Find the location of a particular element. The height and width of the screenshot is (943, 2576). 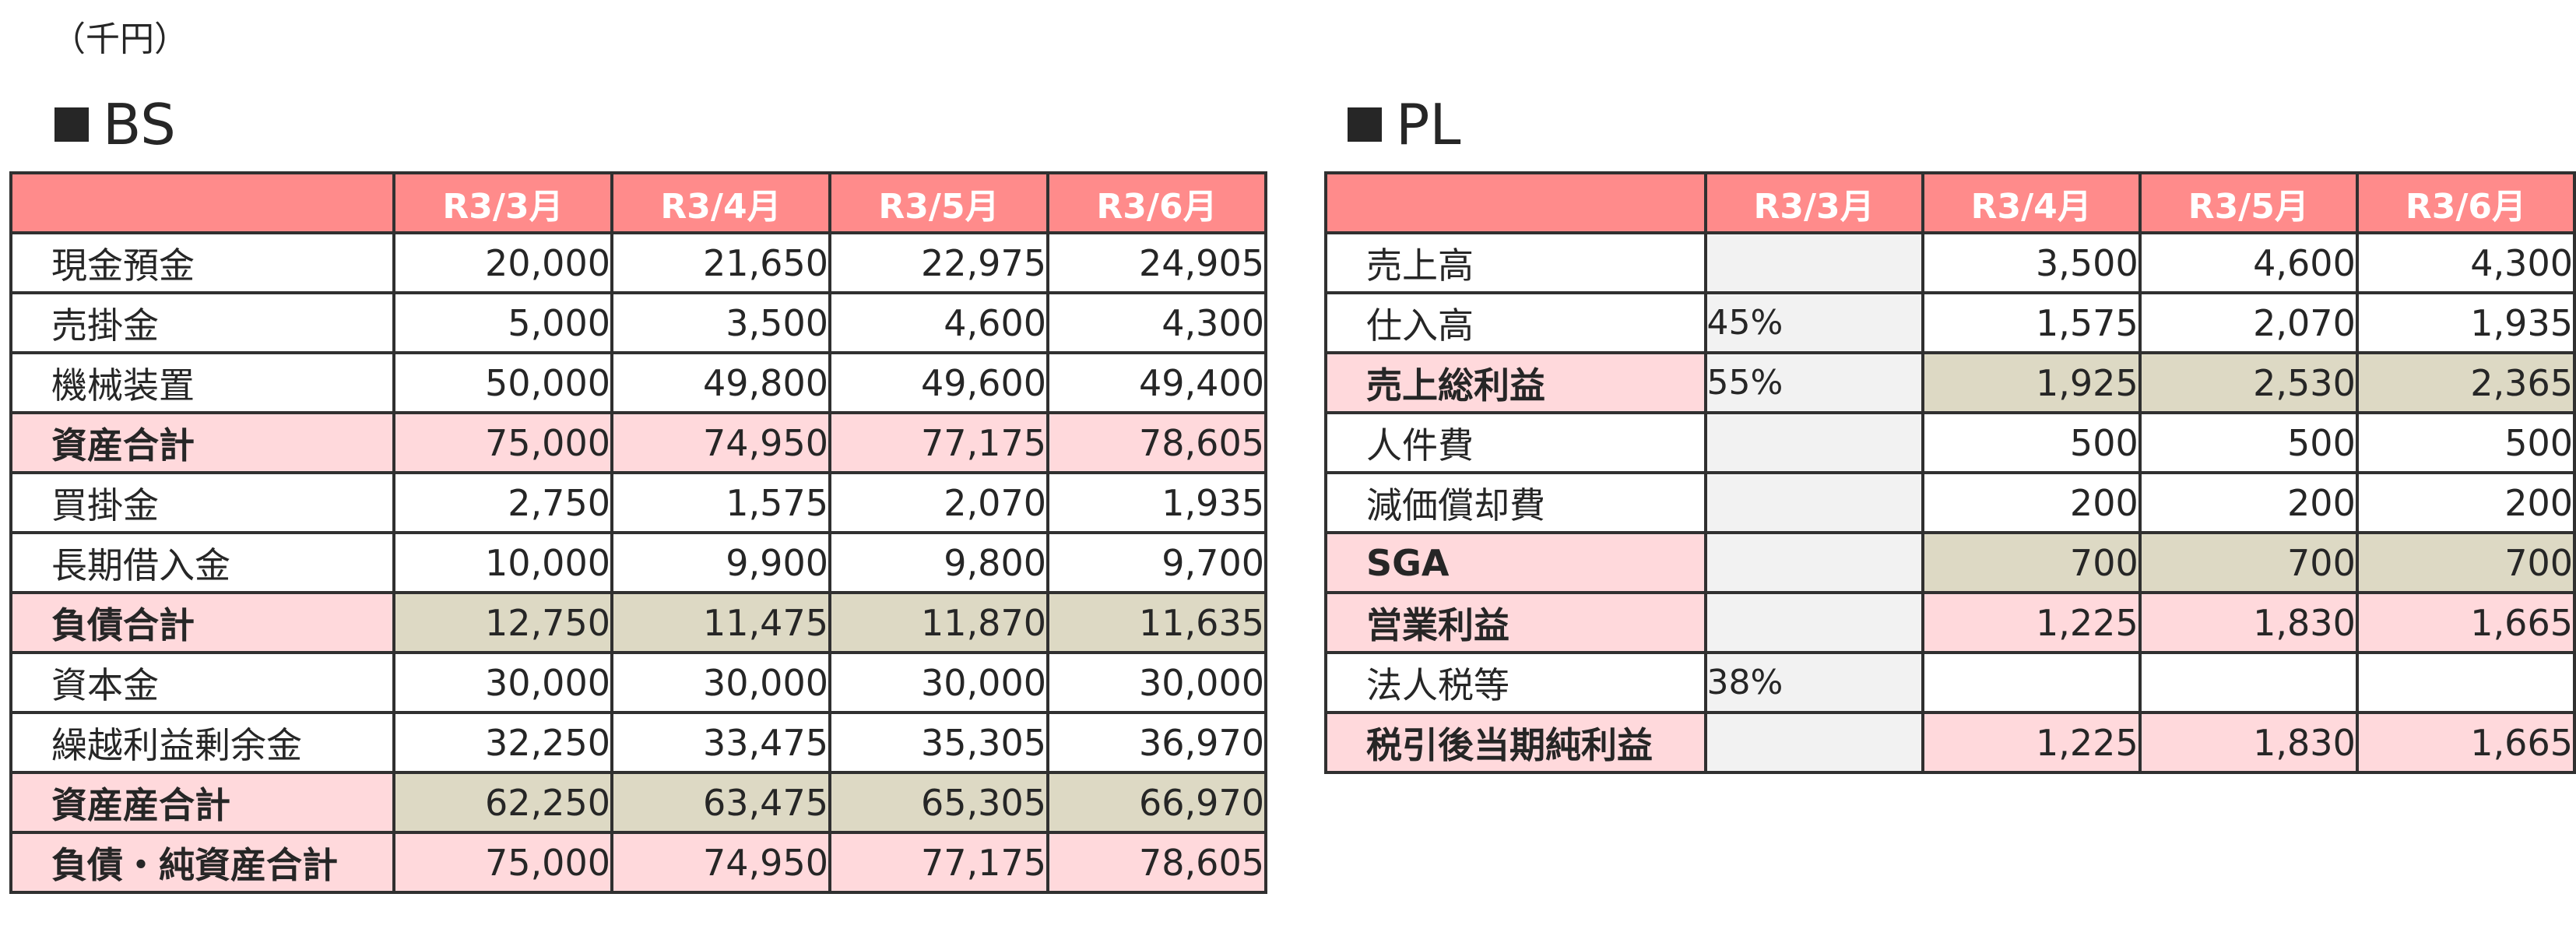

table-row: 人件費 500 500 500 is located at coordinates (1950, 442).